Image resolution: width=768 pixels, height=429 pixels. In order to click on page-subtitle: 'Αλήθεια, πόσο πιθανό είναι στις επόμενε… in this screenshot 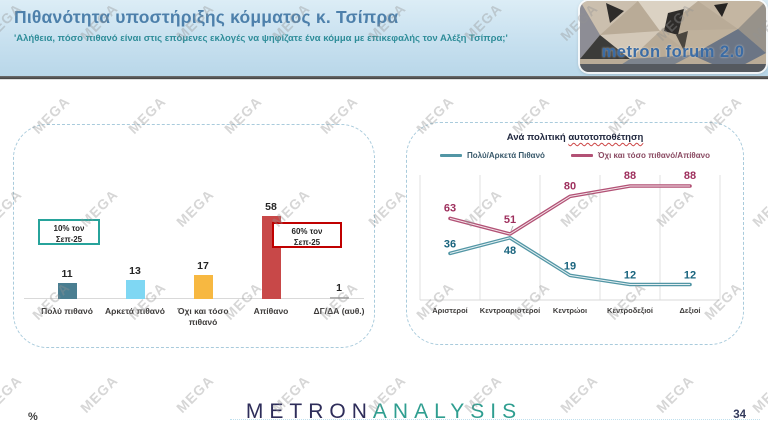, I will do `click(261, 38)`.